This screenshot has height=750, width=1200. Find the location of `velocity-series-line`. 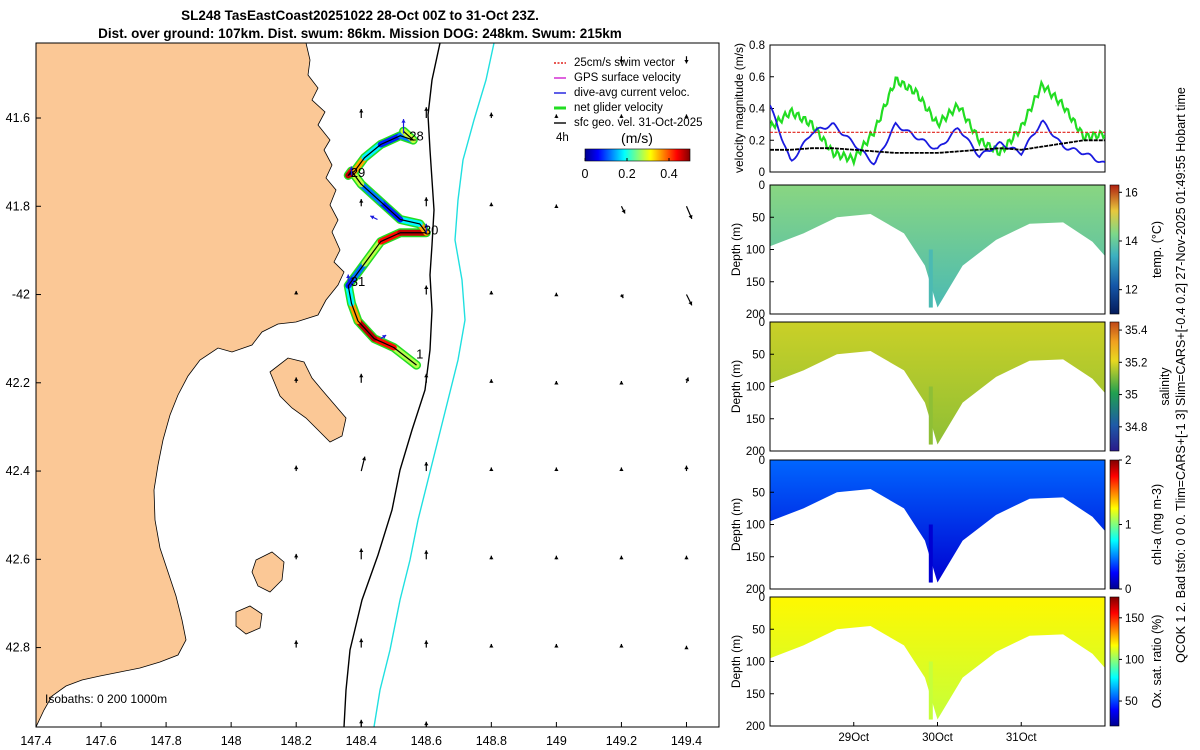

velocity-series-line is located at coordinates (937, 146).